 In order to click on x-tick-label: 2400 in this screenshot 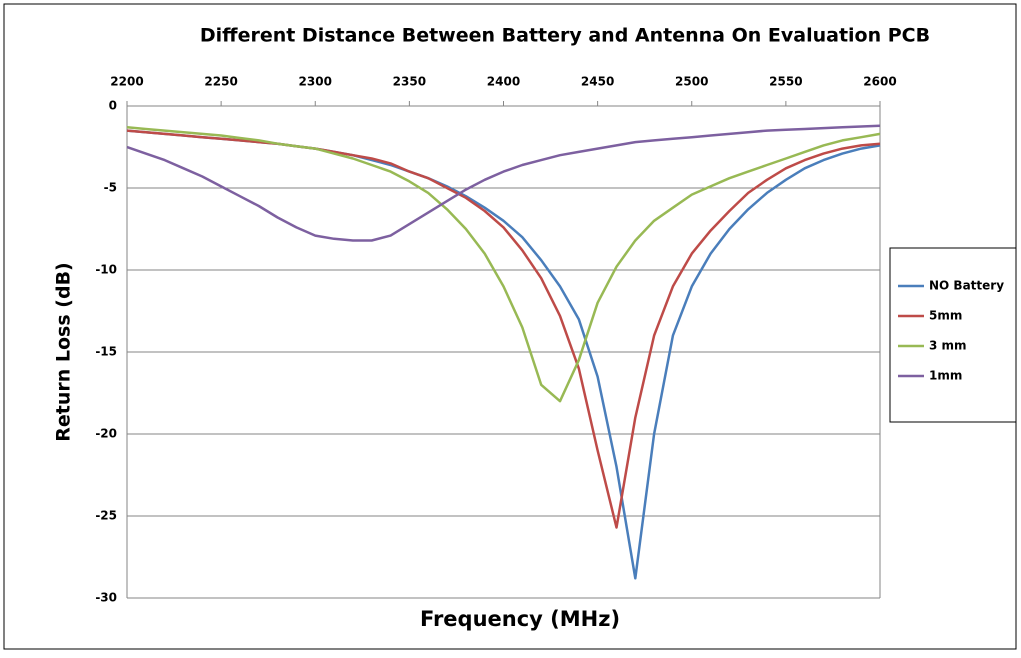, I will do `click(503, 82)`.